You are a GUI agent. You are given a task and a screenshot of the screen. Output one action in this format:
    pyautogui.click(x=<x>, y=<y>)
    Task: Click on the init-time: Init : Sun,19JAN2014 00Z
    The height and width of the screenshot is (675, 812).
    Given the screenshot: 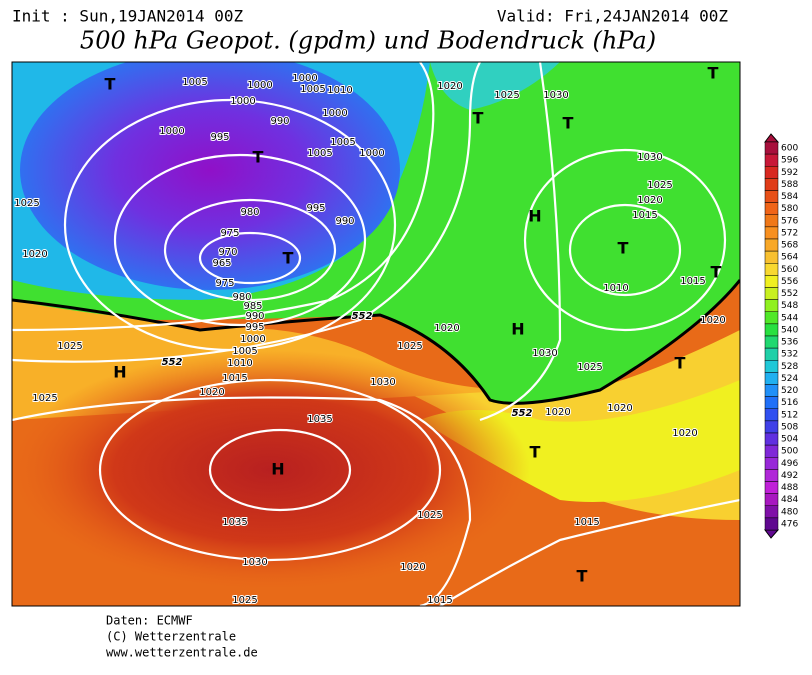 What is the action you would take?
    pyautogui.click(x=128, y=16)
    